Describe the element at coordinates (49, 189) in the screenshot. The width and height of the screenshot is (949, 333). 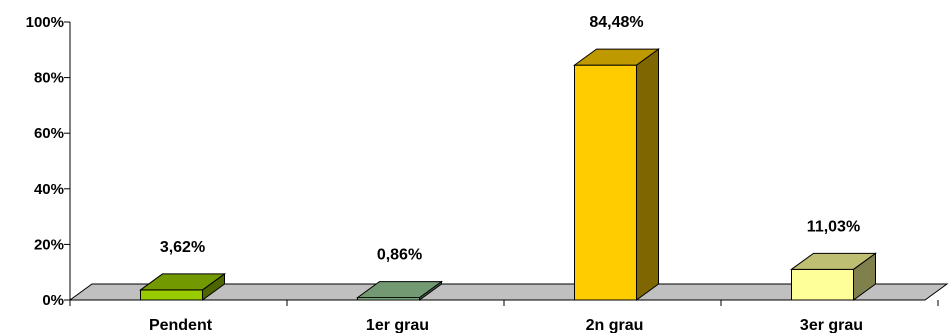
I see `y-tick-label: 40%` at that location.